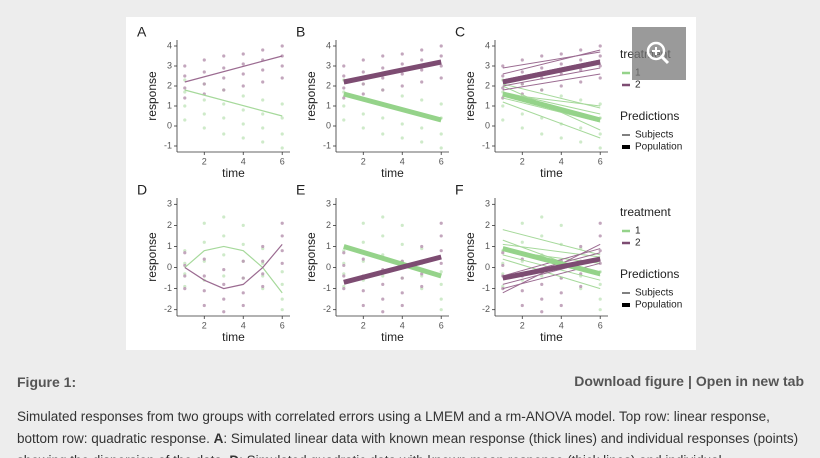 This screenshot has width=820, height=458. Describe the element at coordinates (460, 32) in the screenshot. I see `panel-label: C` at that location.